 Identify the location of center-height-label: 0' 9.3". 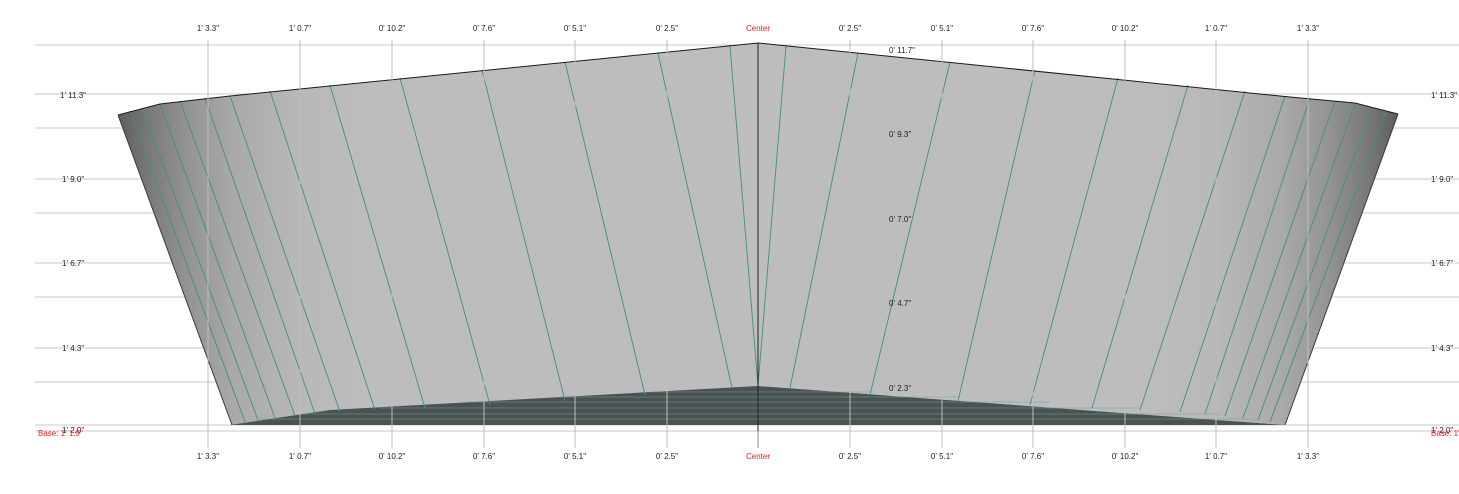
(900, 134).